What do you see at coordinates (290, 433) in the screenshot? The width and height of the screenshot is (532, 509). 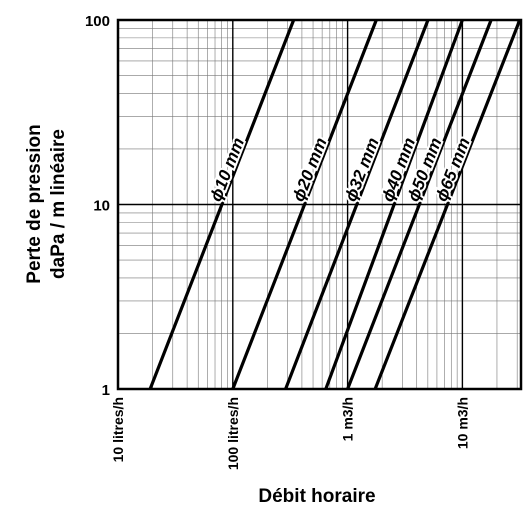 I see `x-tick-labels: 10 litres/h 100 litres/h 1 m3/h 10 m3/h` at bounding box center [290, 433].